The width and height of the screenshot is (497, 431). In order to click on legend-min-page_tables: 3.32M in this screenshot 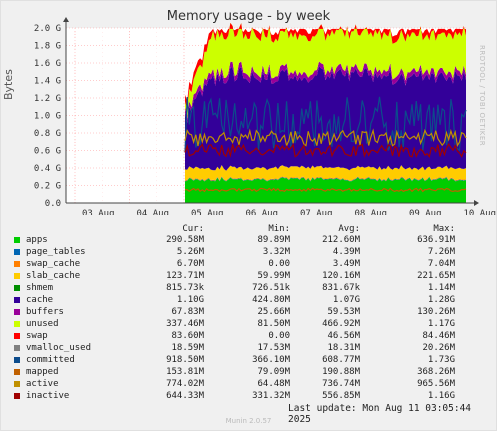, I will do `click(276, 252)`.